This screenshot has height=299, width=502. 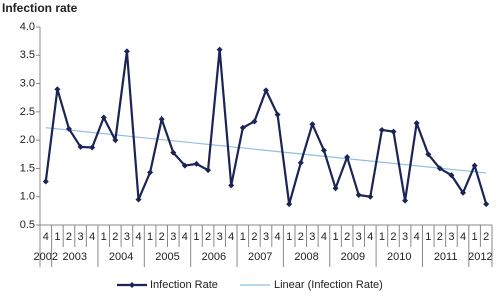 I want to click on year-label: 2004, so click(x=121, y=257).